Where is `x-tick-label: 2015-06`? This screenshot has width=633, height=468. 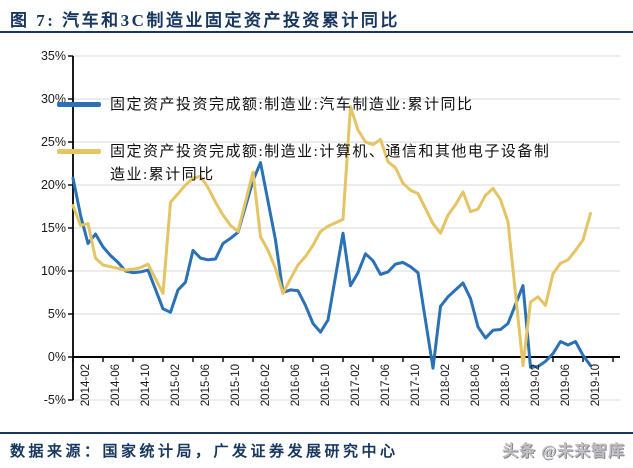
x-tick-label: 2015-06 is located at coordinates (206, 385).